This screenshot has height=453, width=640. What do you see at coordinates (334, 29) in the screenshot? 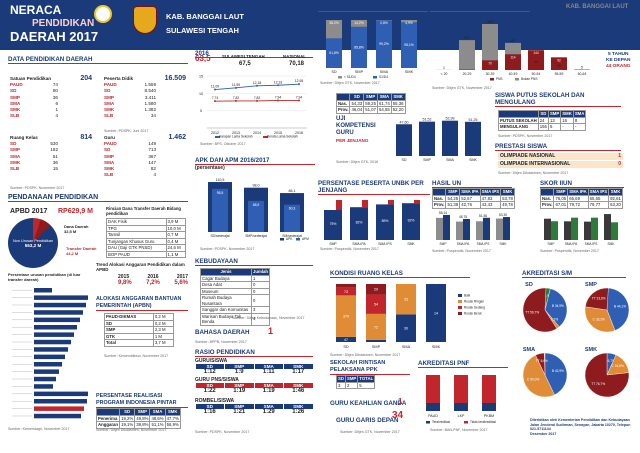
I see `bar-below-s1` at bounding box center [334, 29].